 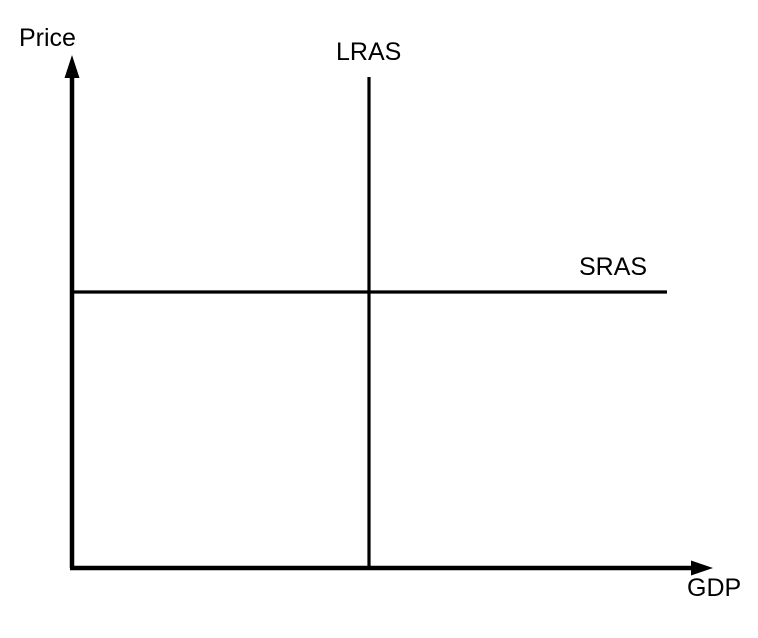 What do you see at coordinates (369, 52) in the screenshot?
I see `lras-curve-label: LRAS` at bounding box center [369, 52].